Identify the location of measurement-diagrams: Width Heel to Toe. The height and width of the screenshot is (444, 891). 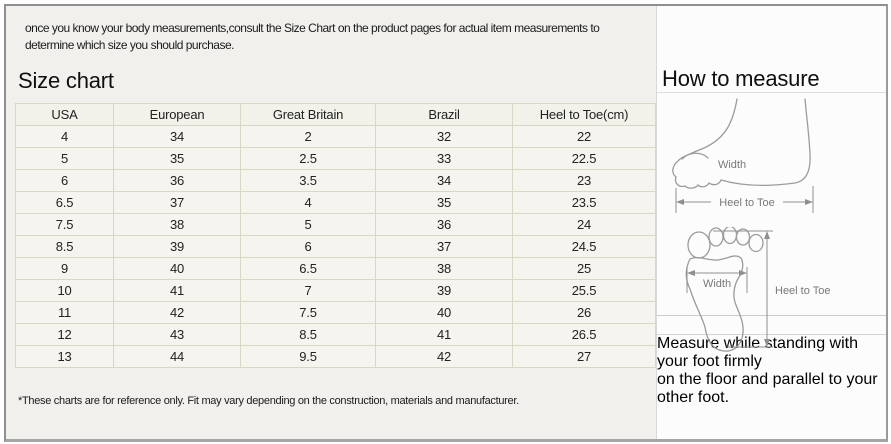
(771, 222).